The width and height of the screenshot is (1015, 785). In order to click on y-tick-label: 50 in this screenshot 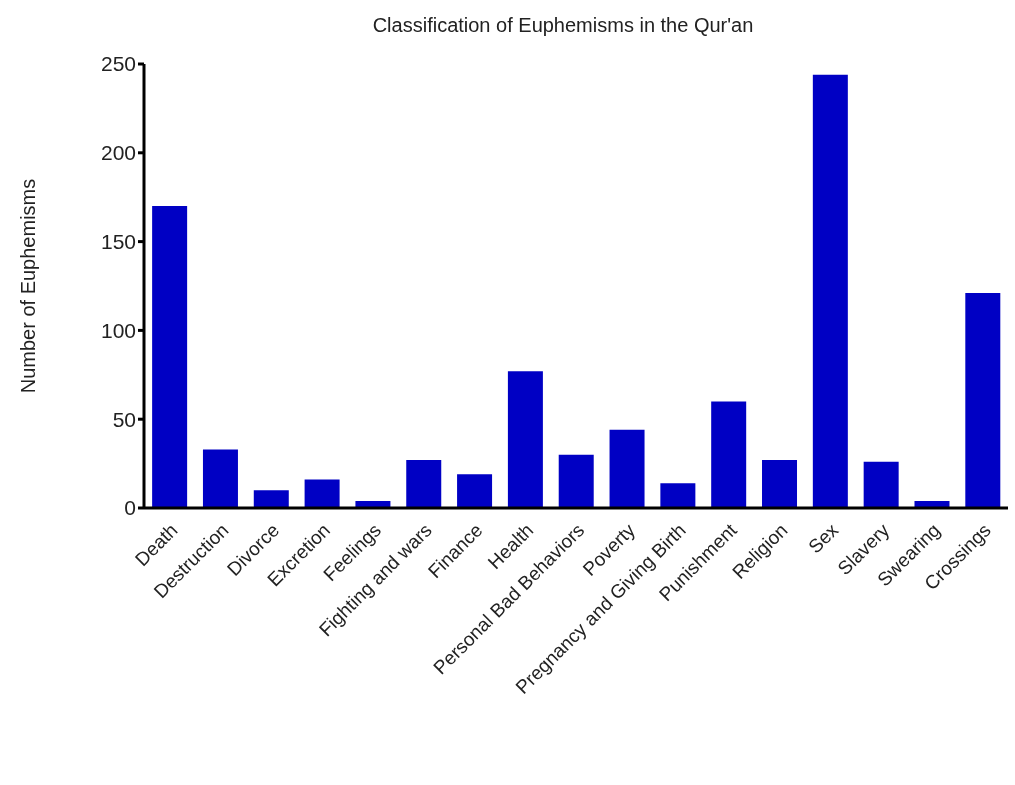, I will do `click(124, 419)`.